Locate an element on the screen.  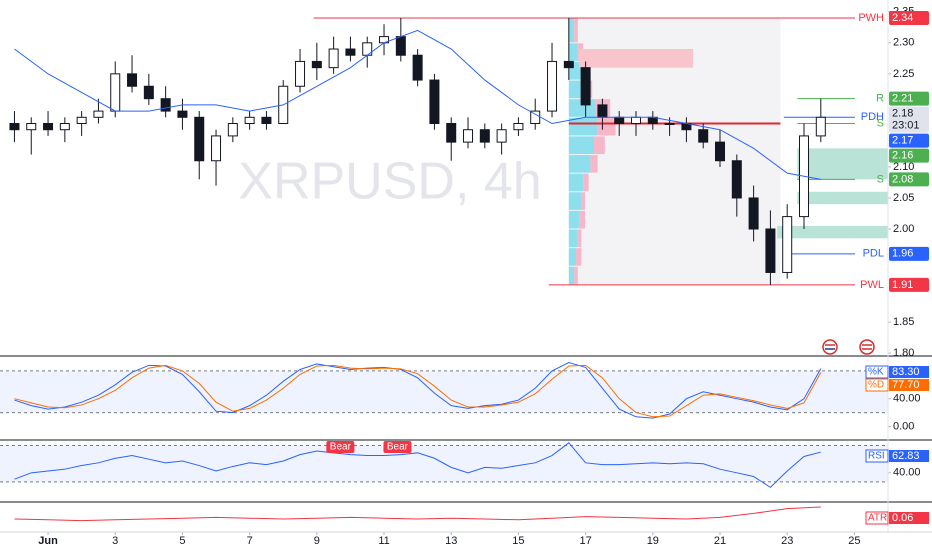
x-tick-label: 15 is located at coordinates (518, 541).